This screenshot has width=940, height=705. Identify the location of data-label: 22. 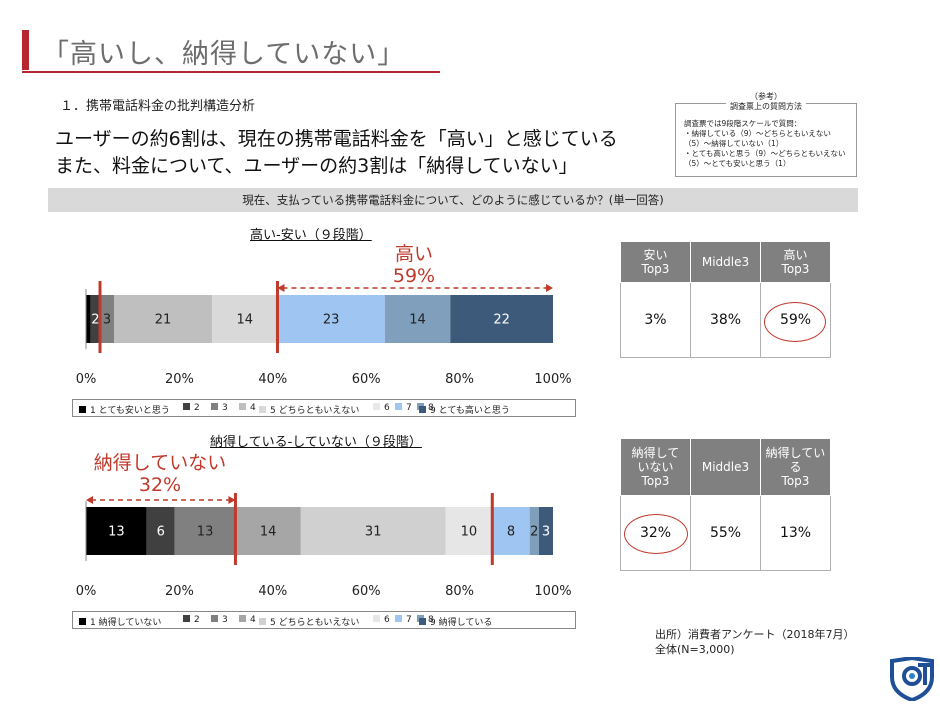
(501, 320).